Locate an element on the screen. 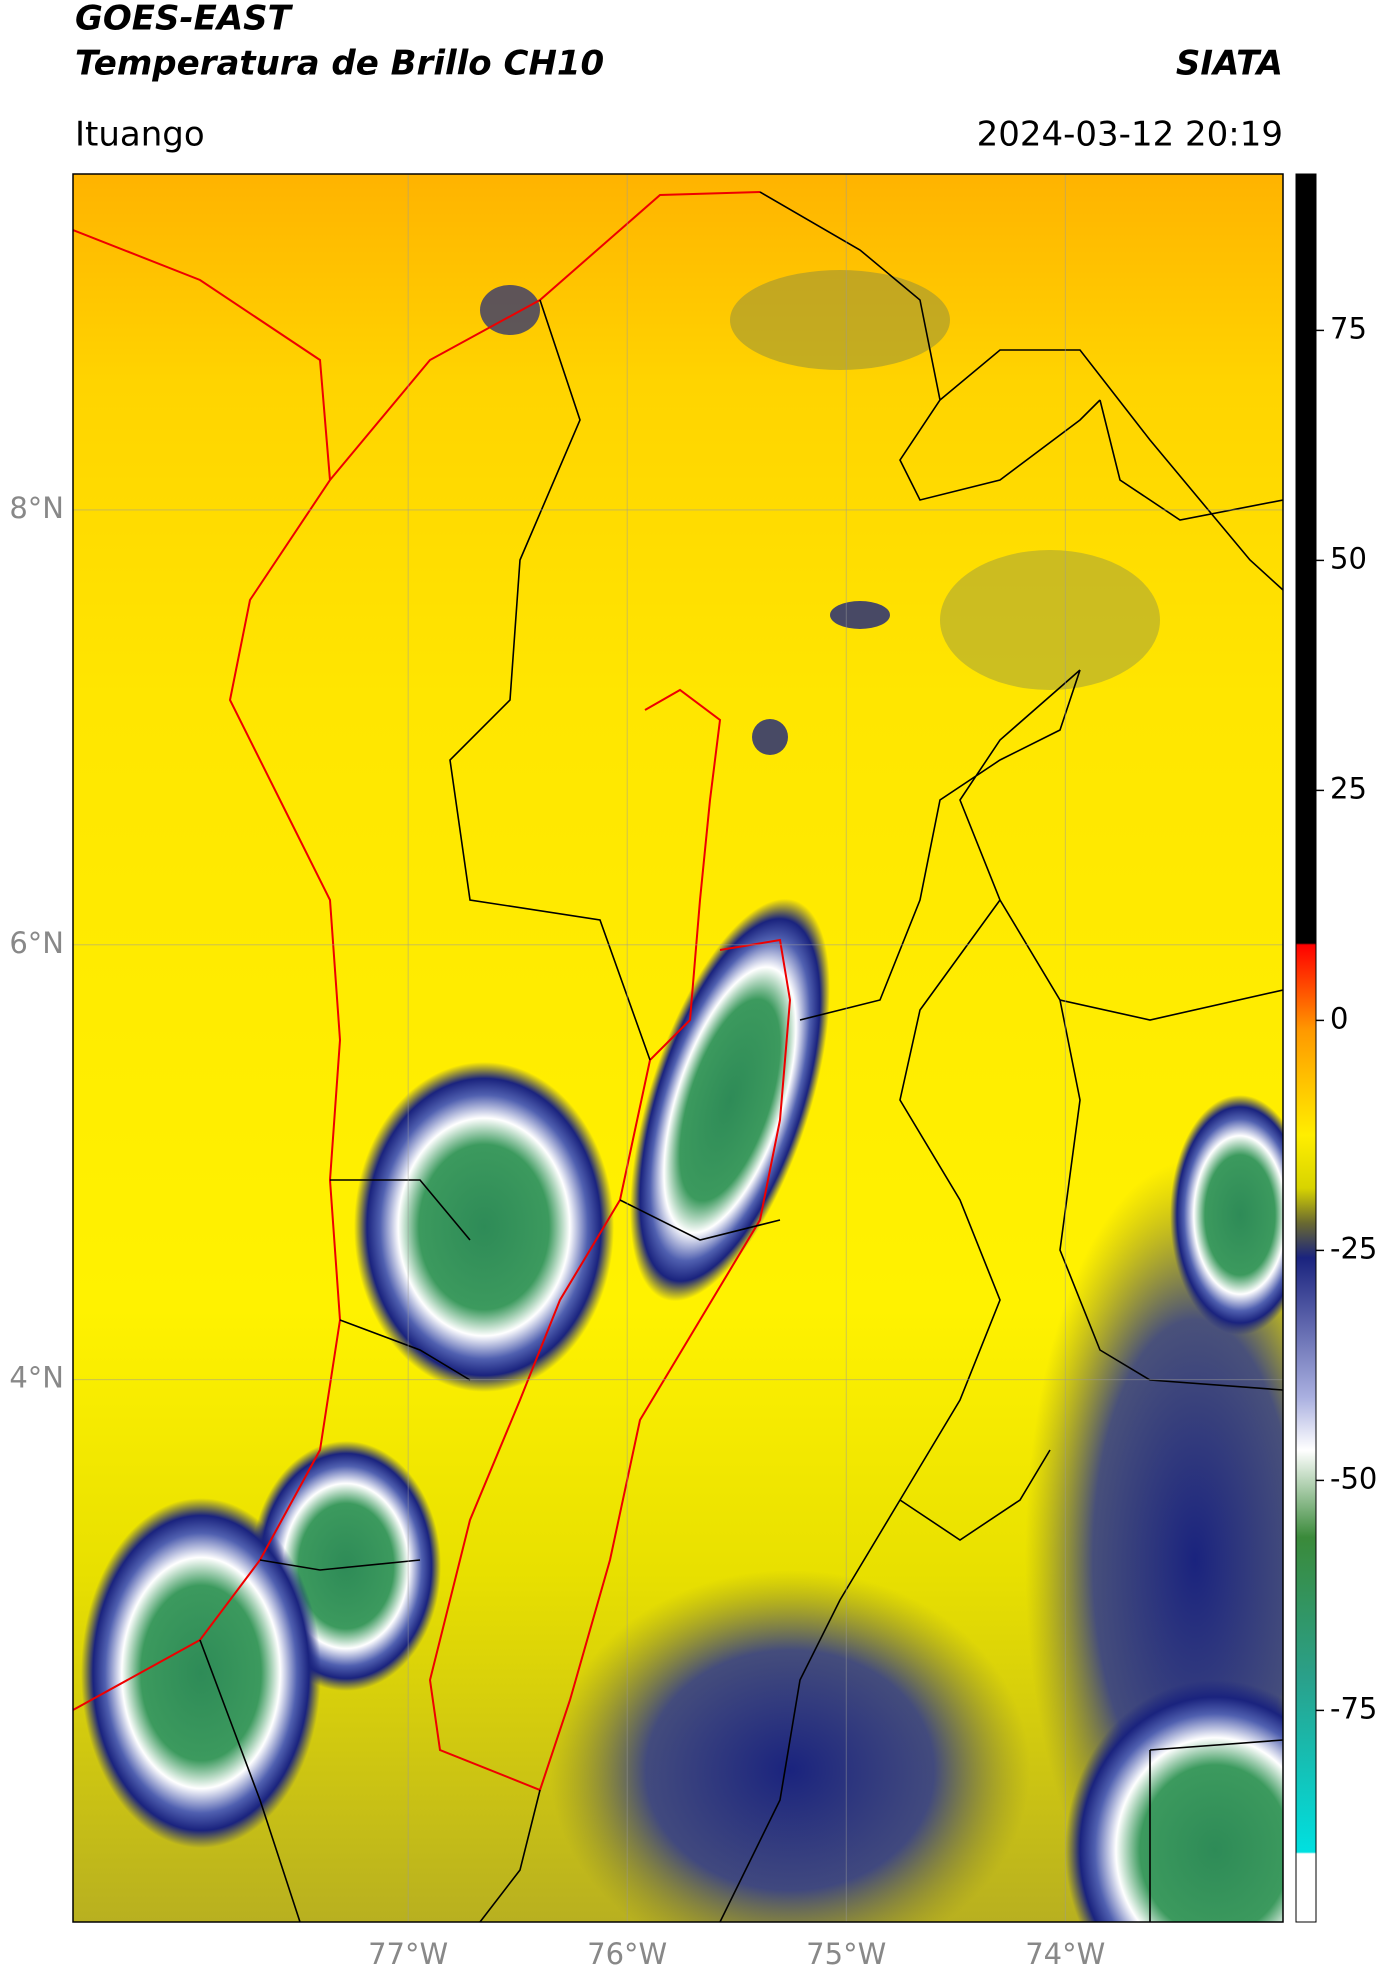 The height and width of the screenshot is (1981, 1384). x-tick-label: 75°W is located at coordinates (846, 1954).